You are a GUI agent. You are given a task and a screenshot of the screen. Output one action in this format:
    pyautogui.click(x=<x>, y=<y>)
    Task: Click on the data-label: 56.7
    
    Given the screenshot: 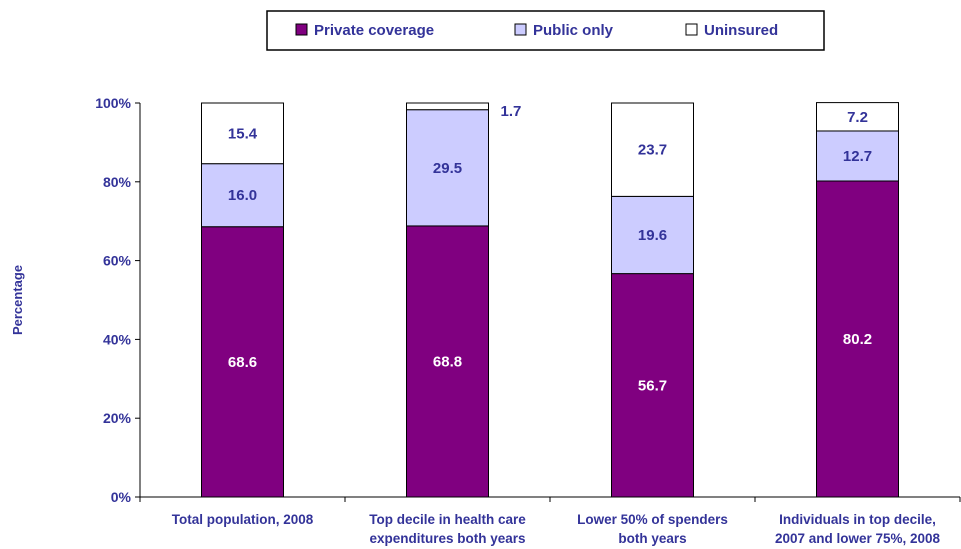 What is the action you would take?
    pyautogui.click(x=652, y=385)
    